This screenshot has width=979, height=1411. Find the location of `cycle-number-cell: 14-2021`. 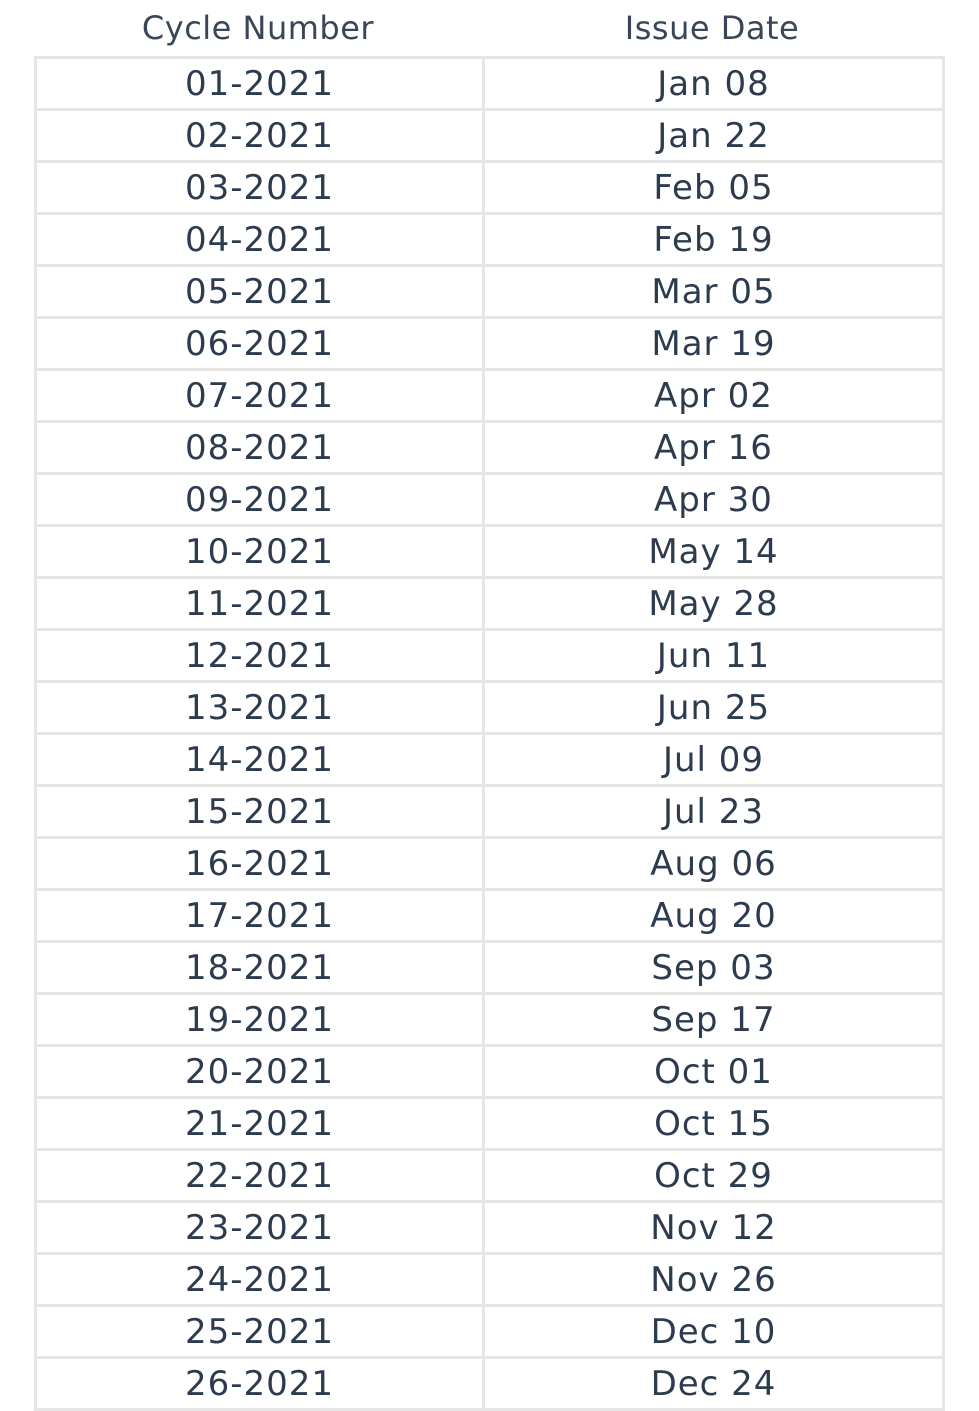

cycle-number-cell: 14-2021 is located at coordinates (259, 759).